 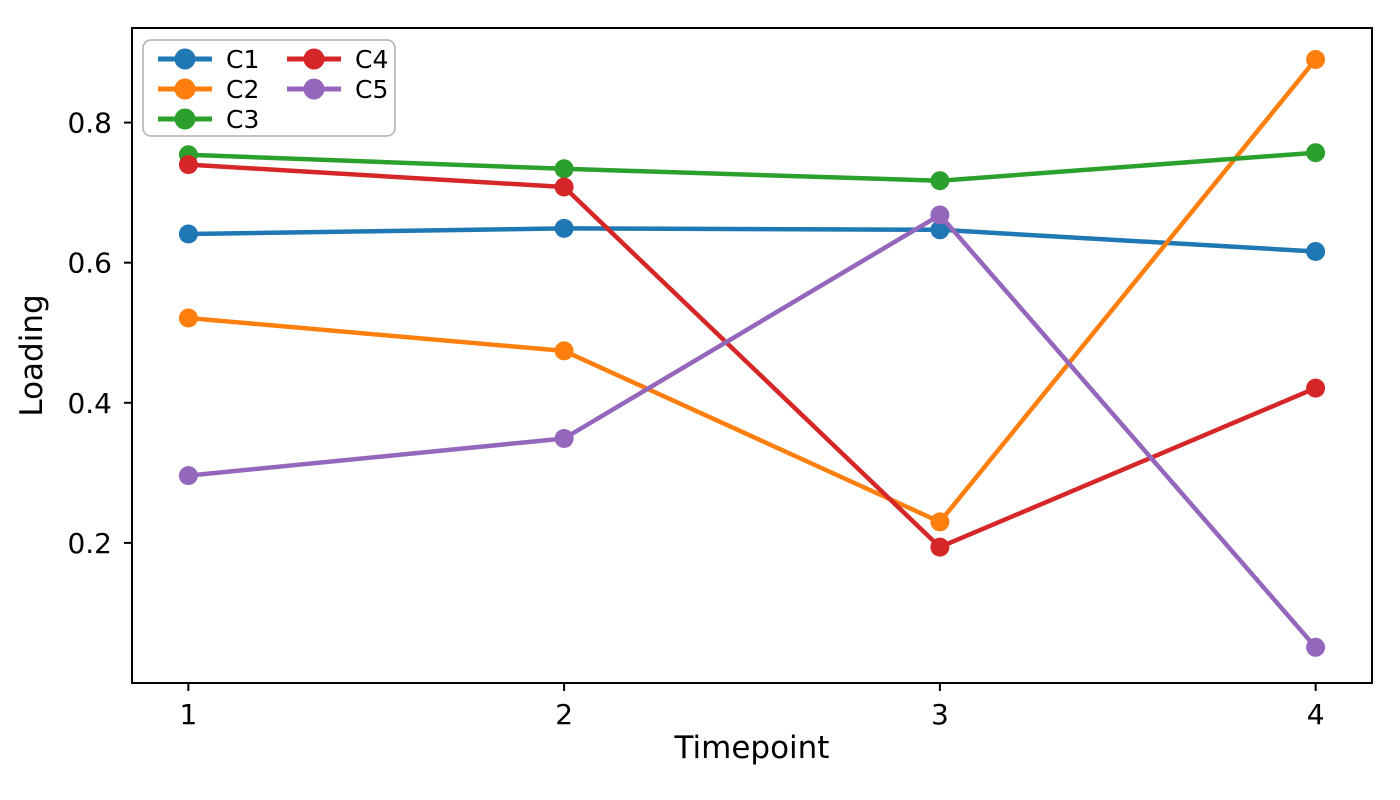 What do you see at coordinates (940, 714) in the screenshot?
I see `x-tick-label: 3` at bounding box center [940, 714].